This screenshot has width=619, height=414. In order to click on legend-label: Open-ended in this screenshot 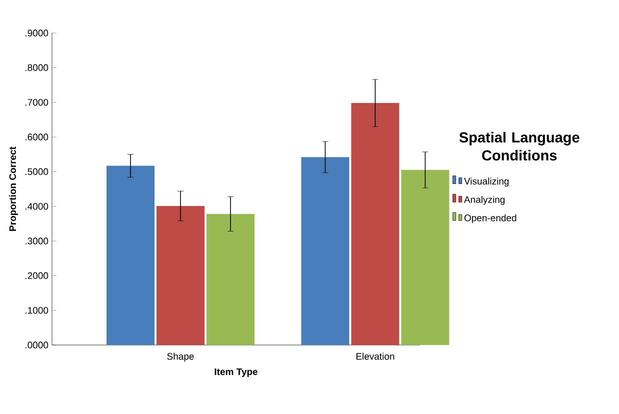, I will do `click(490, 219)`.